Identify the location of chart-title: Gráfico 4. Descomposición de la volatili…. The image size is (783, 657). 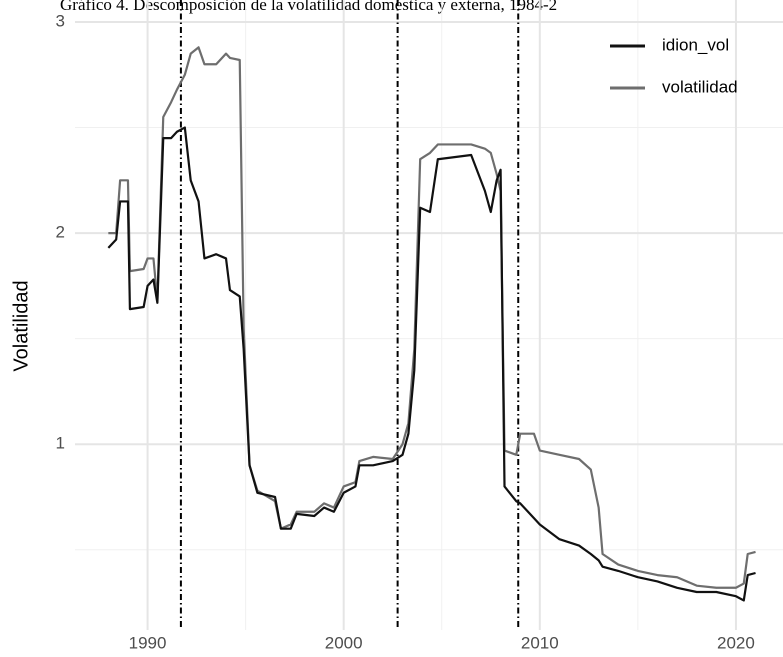
(308, 7).